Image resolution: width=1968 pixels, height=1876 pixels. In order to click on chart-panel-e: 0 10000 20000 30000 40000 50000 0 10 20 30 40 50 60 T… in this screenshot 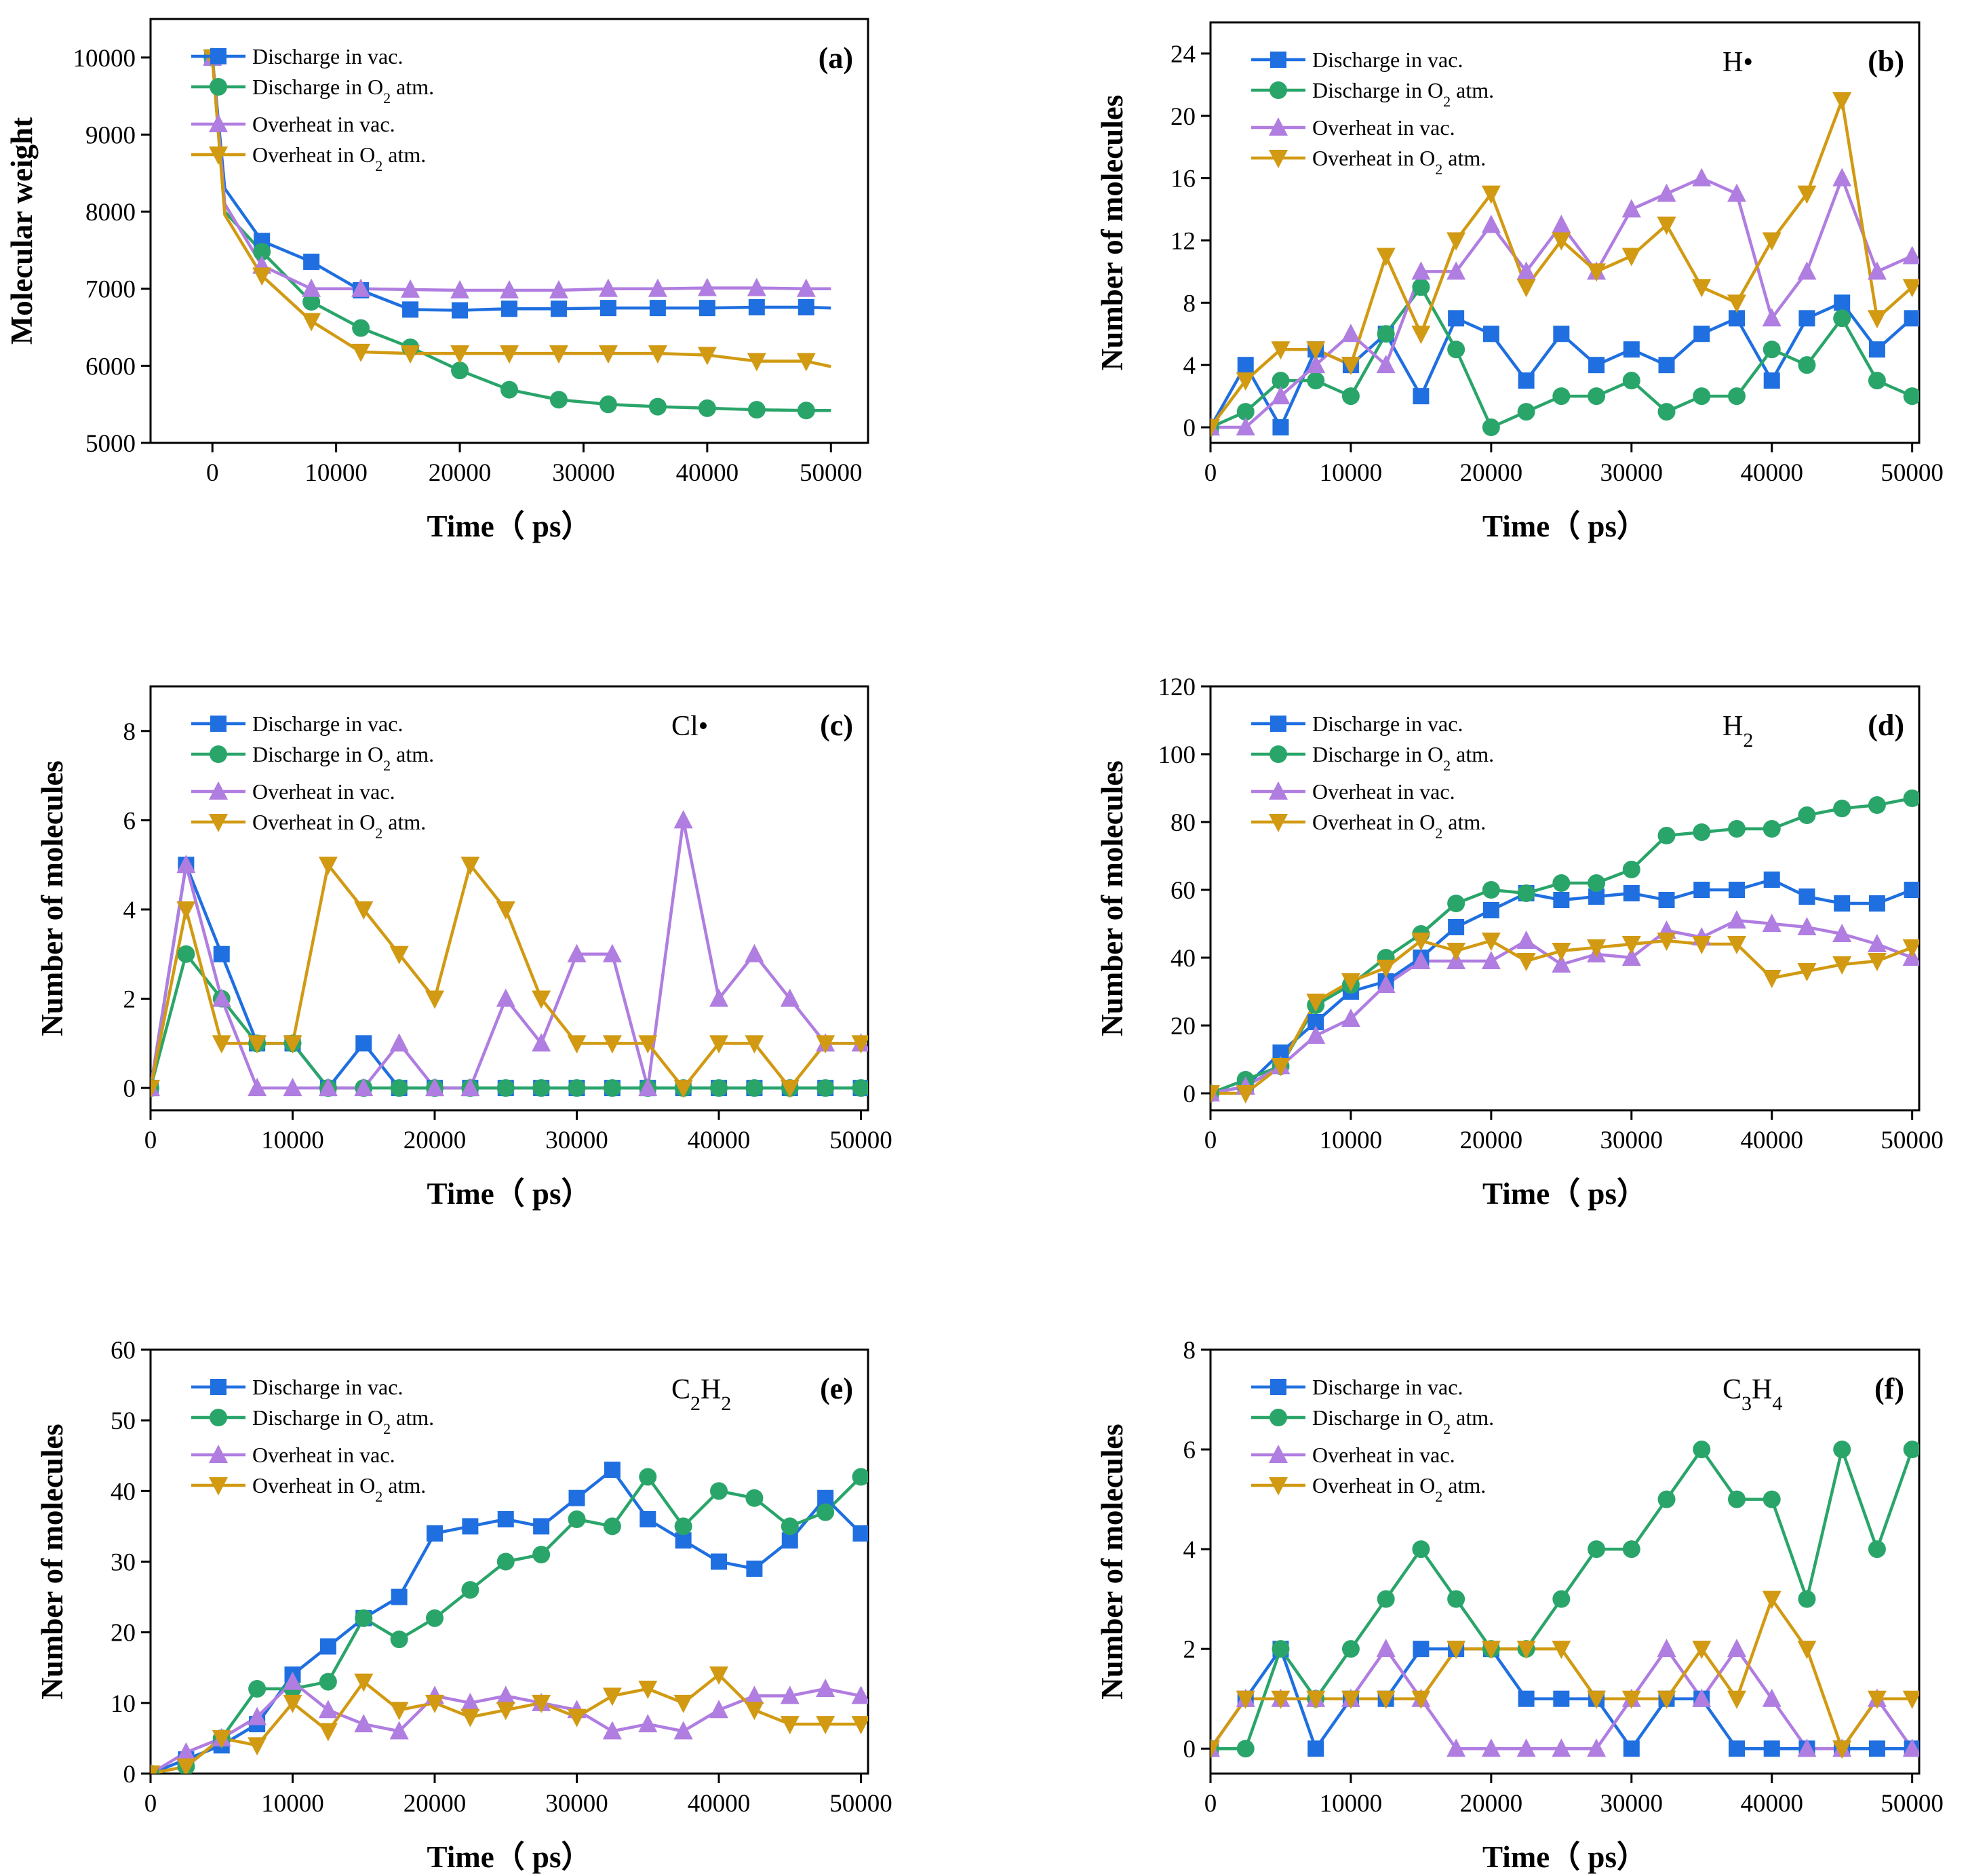, I will do `click(463, 1606)`.